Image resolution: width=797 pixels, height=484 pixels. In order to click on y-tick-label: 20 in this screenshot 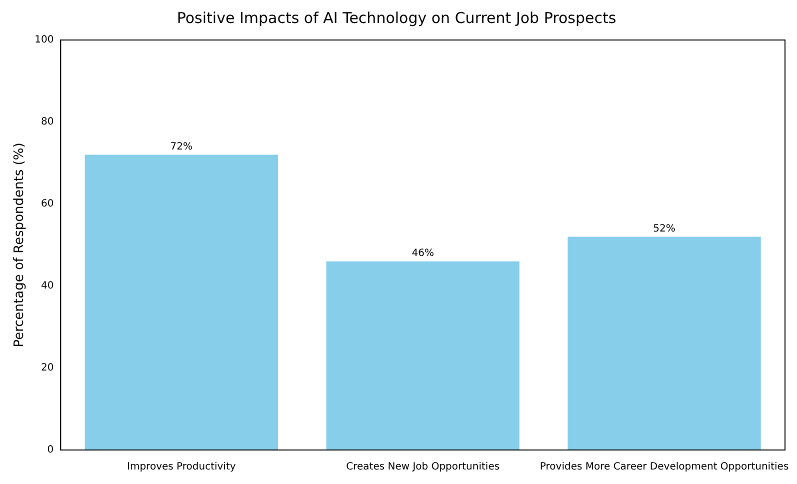, I will do `click(47, 368)`.